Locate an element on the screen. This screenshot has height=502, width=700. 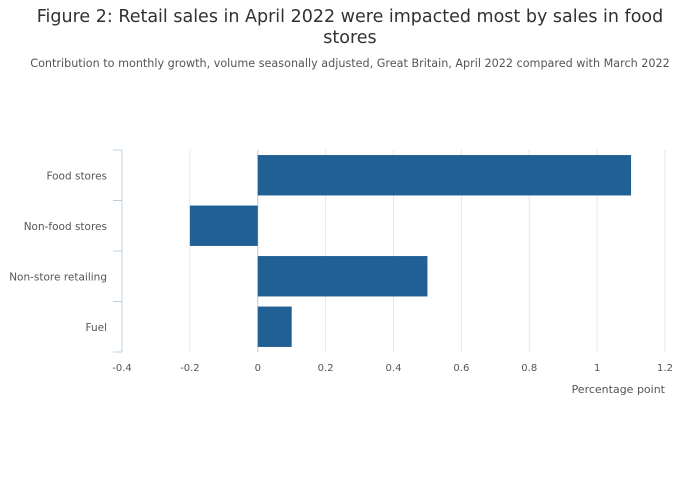
x-tick-label: 1 is located at coordinates (597, 368).